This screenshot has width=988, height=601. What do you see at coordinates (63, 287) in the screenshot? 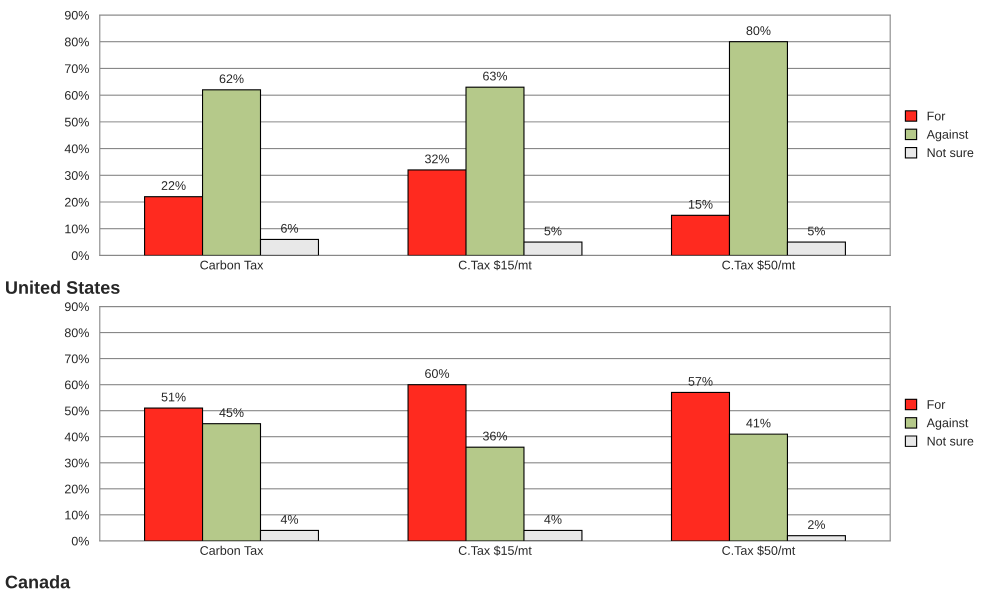
I see `text: United States` at bounding box center [63, 287].